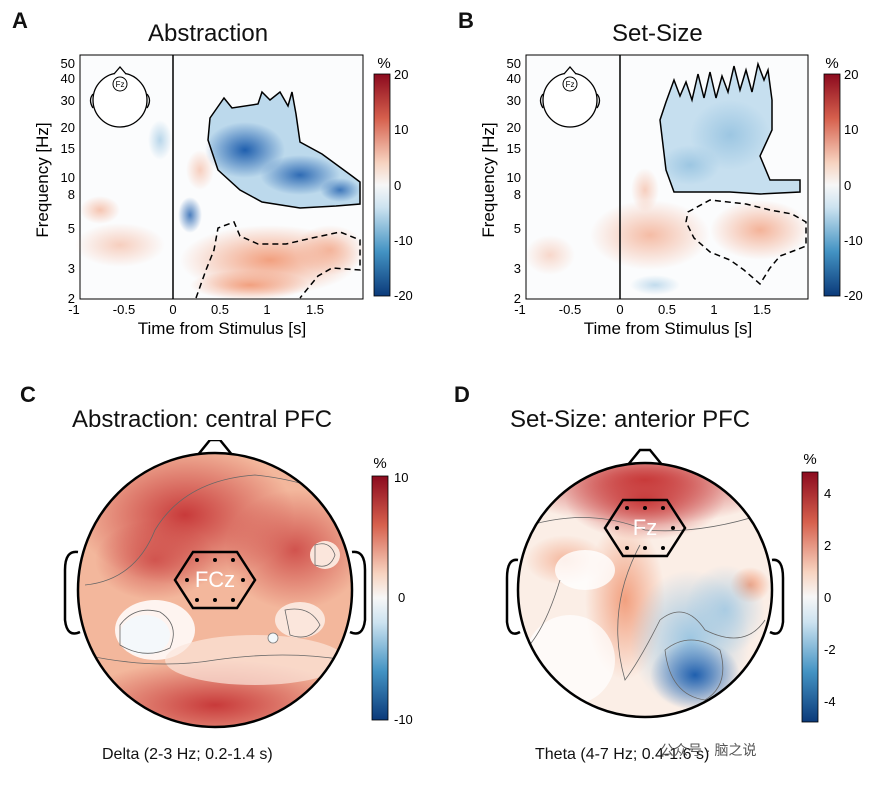 The height and width of the screenshot is (786, 880). I want to click on panel-a-xlabel: Time from Stimulus [s], so click(222, 328).